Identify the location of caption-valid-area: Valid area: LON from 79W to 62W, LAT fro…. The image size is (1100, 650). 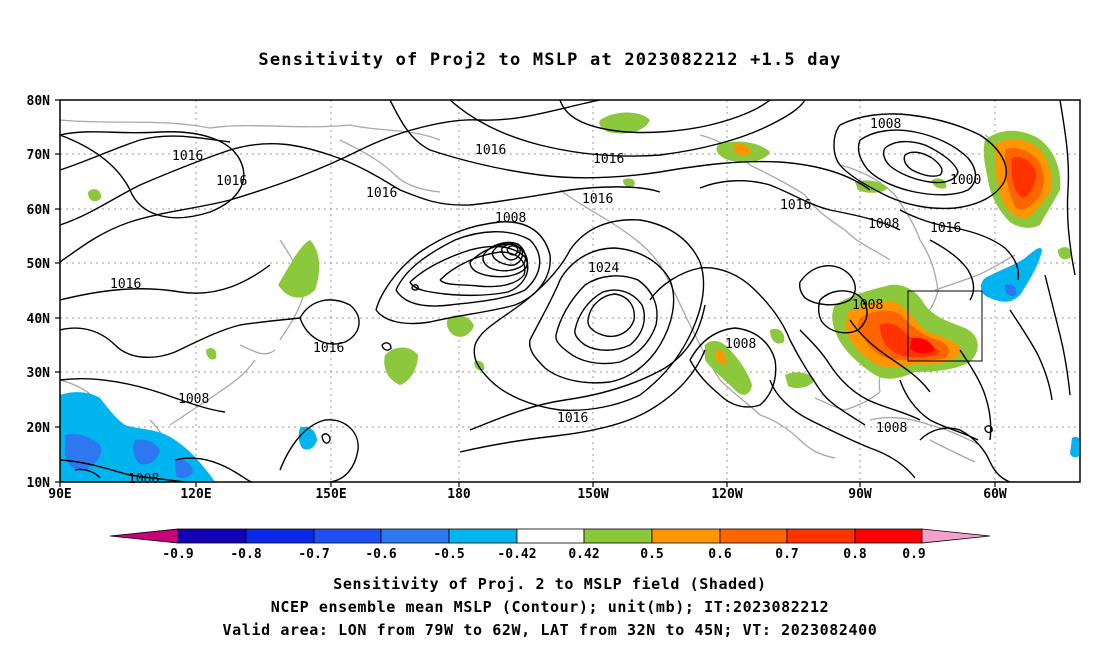
(550, 630).